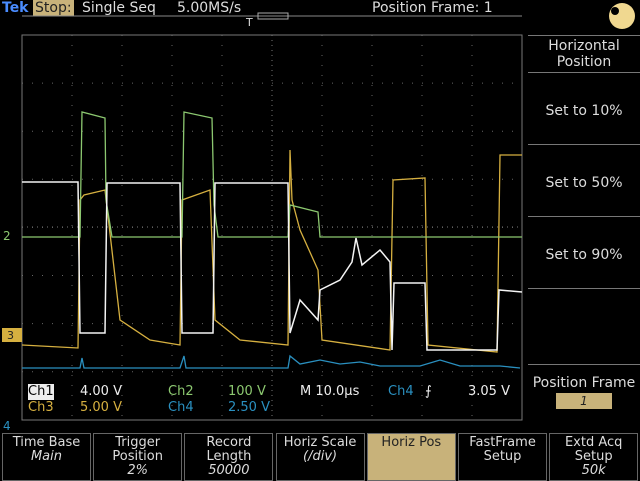  I want to click on side-menu-item: Set to 10%, so click(584, 108).